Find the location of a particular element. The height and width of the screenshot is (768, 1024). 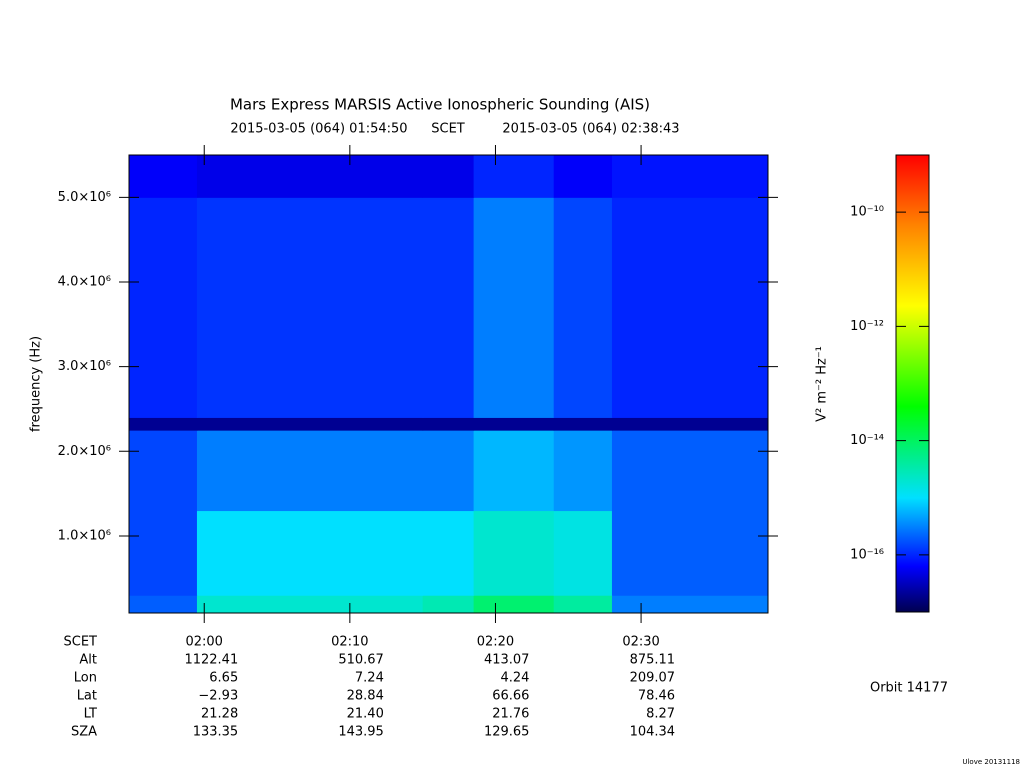

ephemeris-label: Alt is located at coordinates (88, 660).